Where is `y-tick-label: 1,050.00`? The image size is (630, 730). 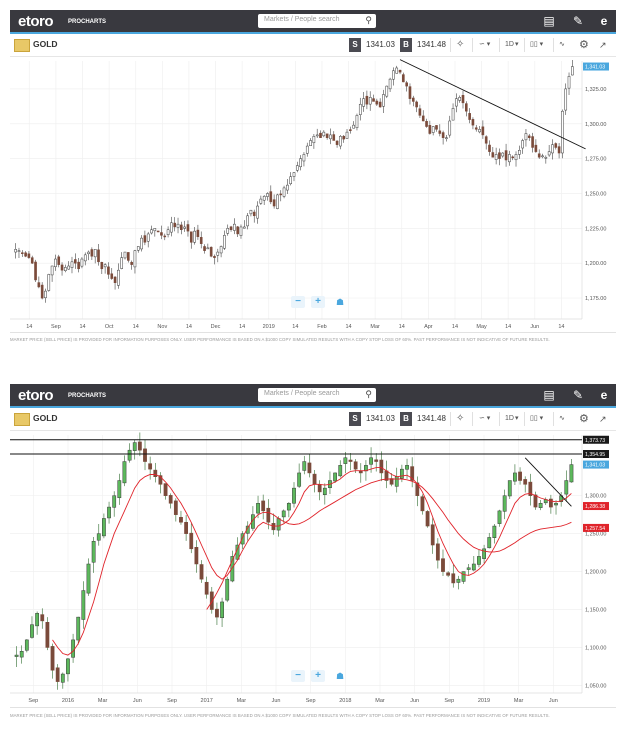
y-tick-label: 1,050.00 is located at coordinates (595, 686).